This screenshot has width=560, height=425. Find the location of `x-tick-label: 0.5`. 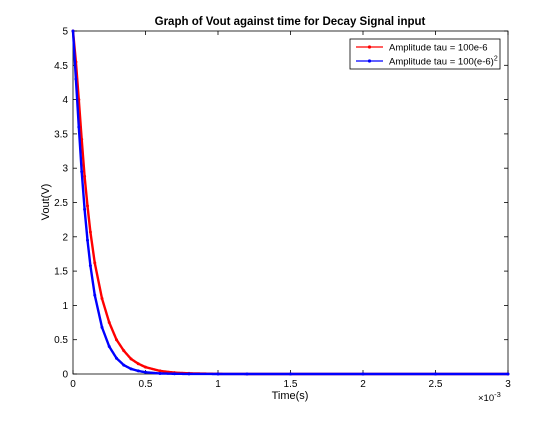

x-tick-label: 0.5 is located at coordinates (146, 384).